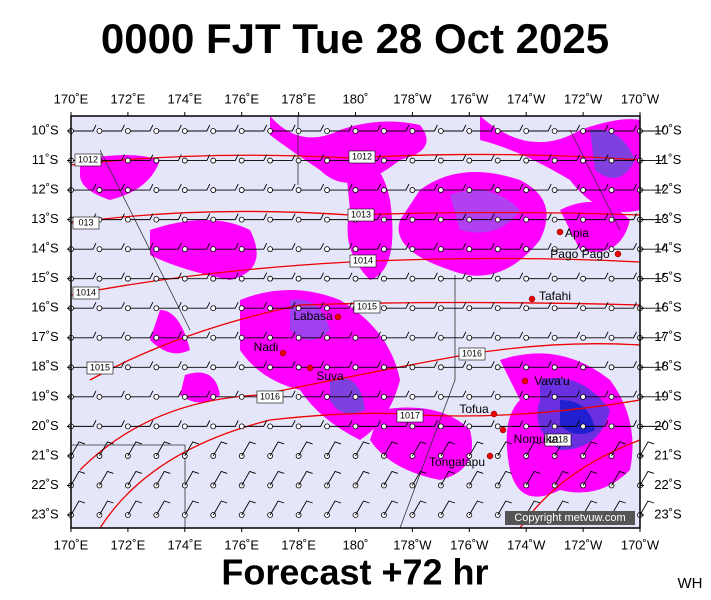  I want to click on latitude-label: 18˚S, so click(45, 366).